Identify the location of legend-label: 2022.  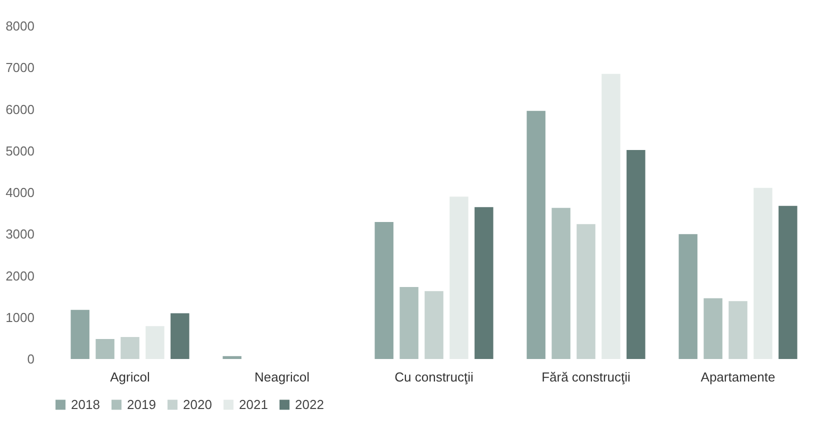
(309, 404).